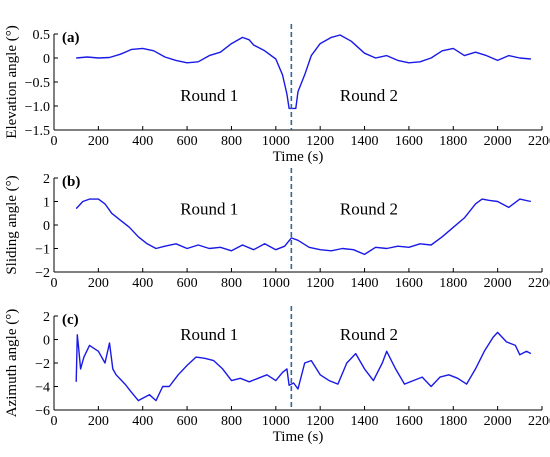 The image size is (550, 457). I want to click on y-axis-label: Azimuth angle (°), so click(12, 363).